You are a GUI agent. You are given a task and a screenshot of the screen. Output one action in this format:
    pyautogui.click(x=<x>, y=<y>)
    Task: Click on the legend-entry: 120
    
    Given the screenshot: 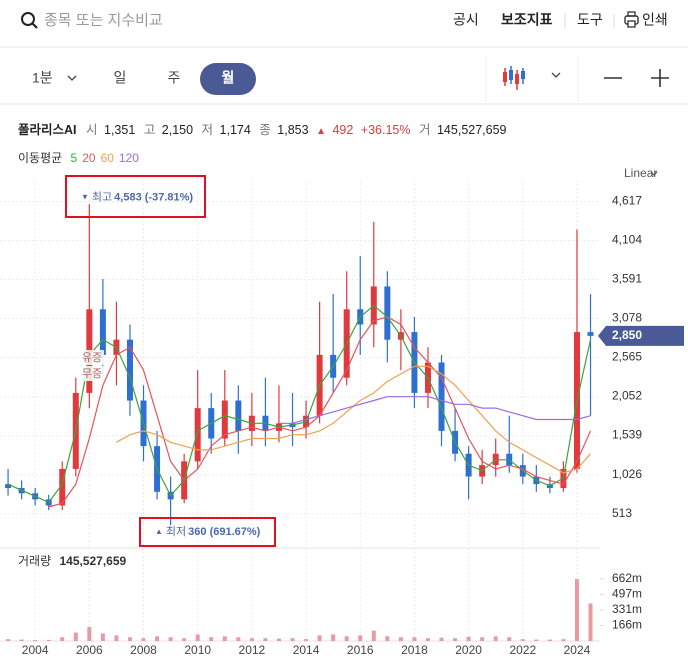 What is the action you would take?
    pyautogui.click(x=129, y=158)
    